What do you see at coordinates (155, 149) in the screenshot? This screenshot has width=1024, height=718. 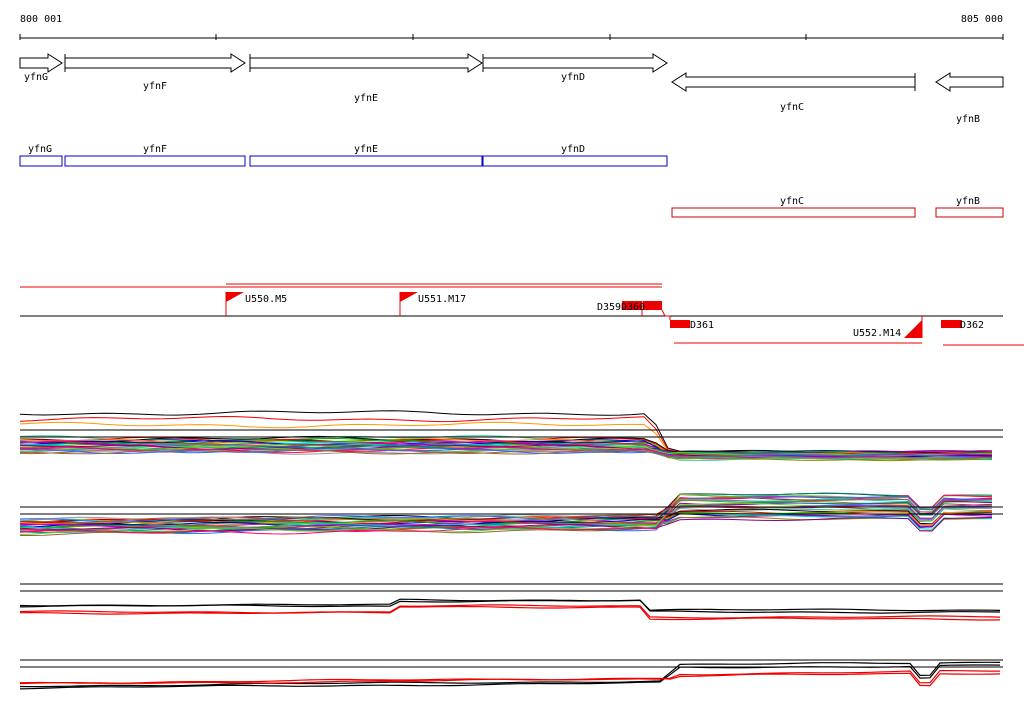 I see `box-label: yfnF` at bounding box center [155, 149].